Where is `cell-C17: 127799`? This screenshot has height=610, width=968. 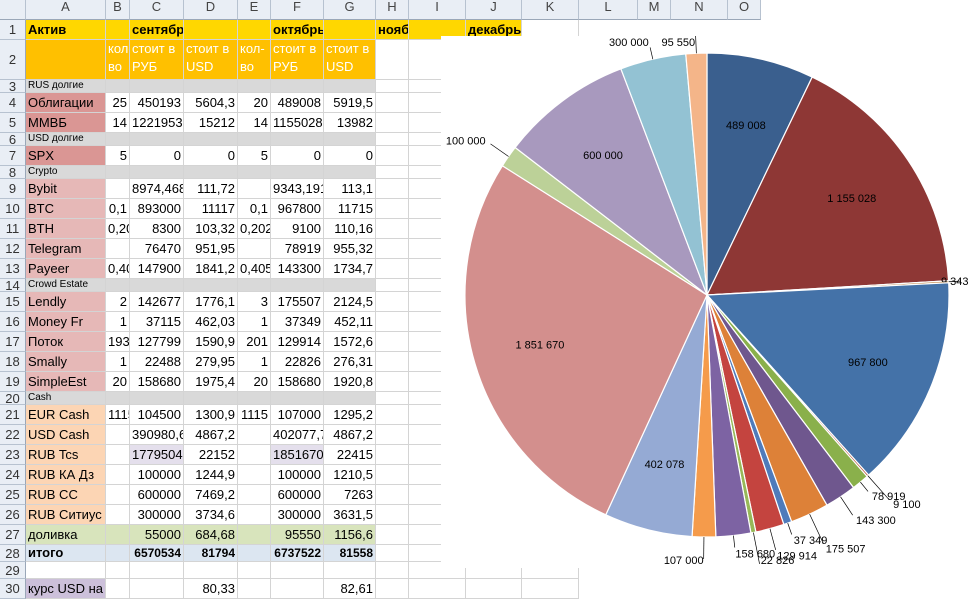
cell-C17: 127799 is located at coordinates (157, 342).